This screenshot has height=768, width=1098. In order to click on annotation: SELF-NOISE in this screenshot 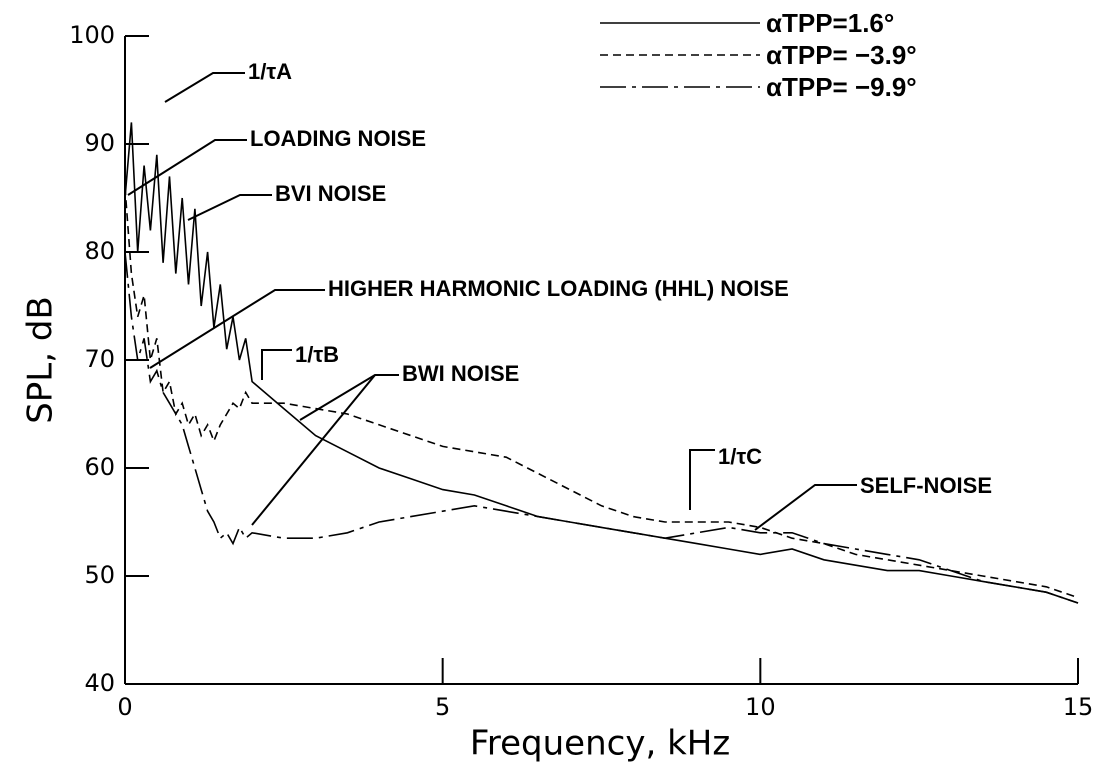, I will do `click(926, 485)`.